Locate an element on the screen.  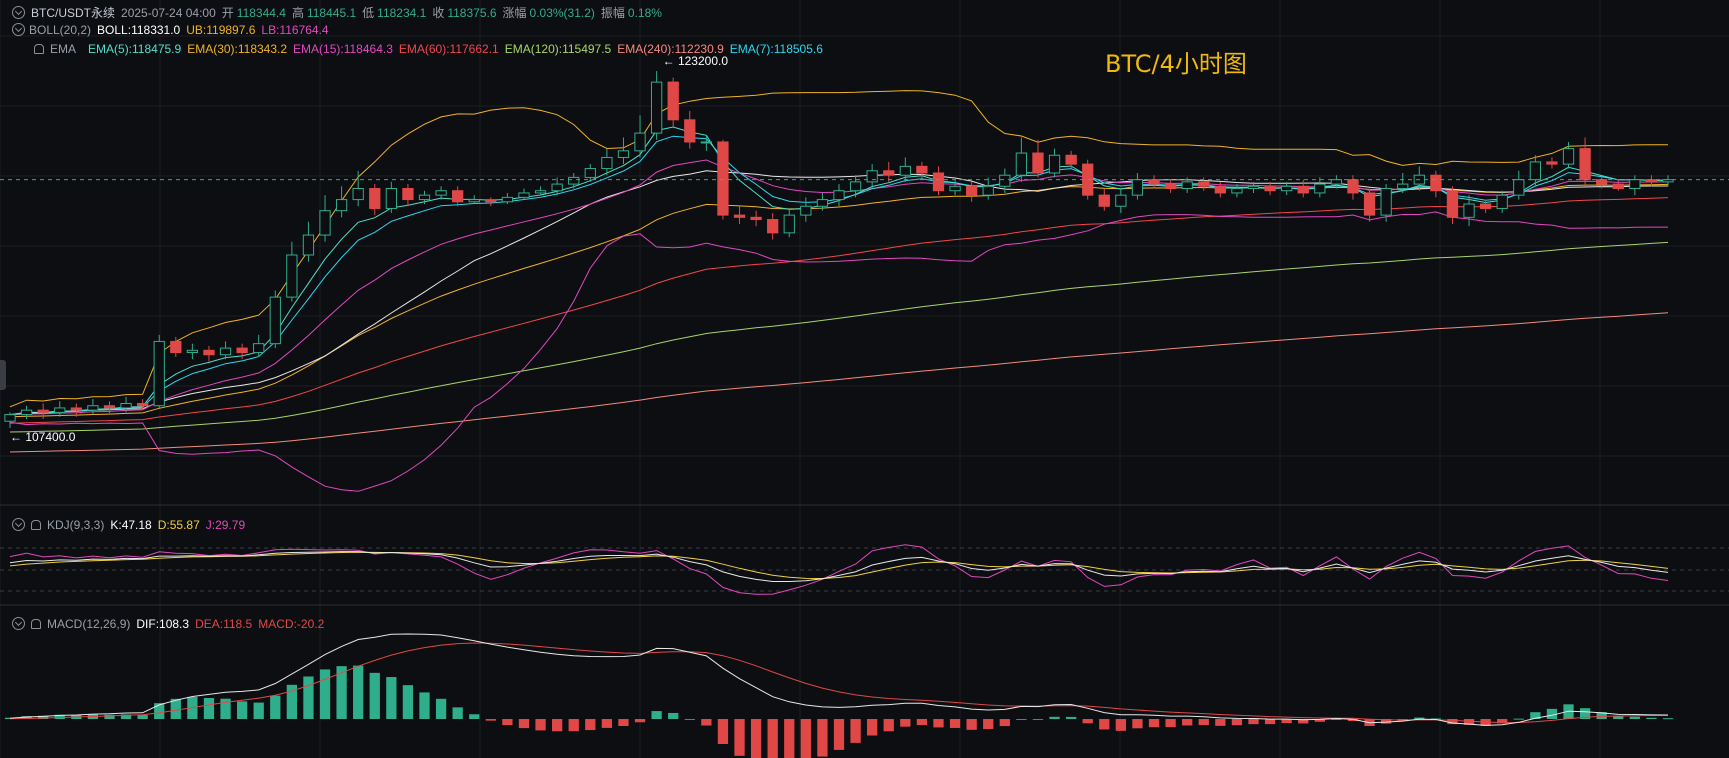
low-label: 低 is located at coordinates (368, 13).